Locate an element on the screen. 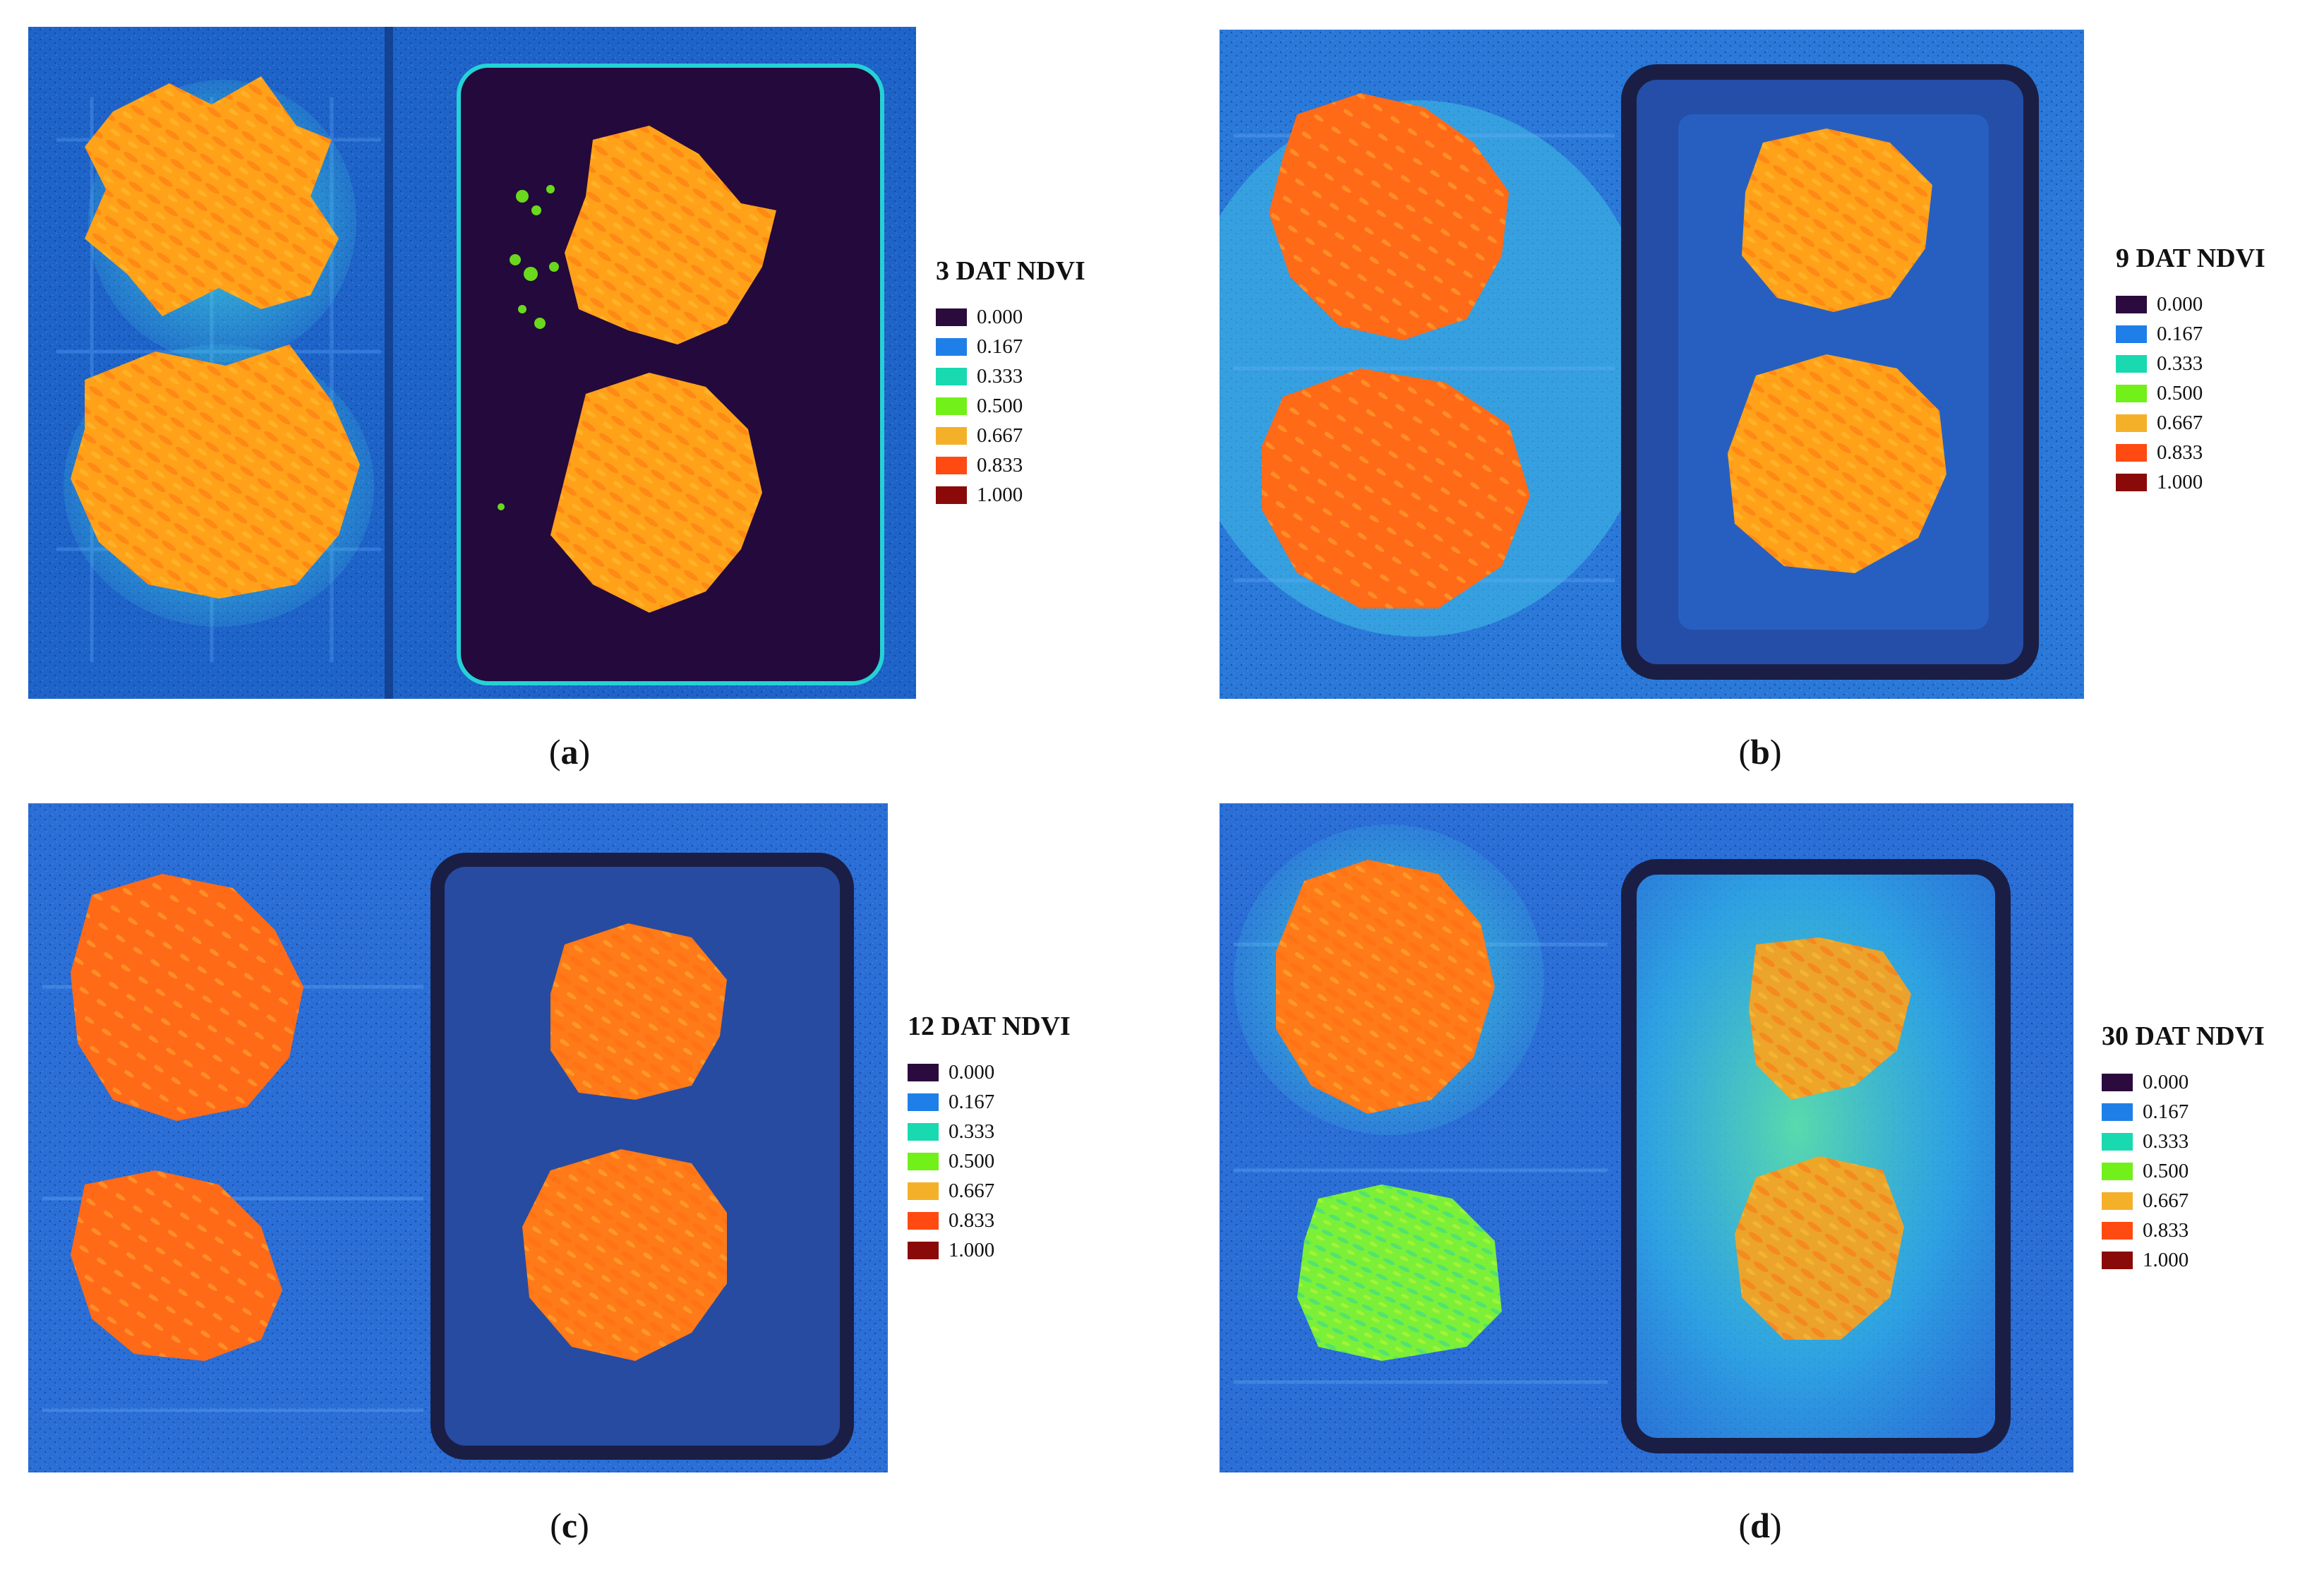 This screenshot has width=2324, height=1584. caption-d: (d) is located at coordinates (1760, 1525).